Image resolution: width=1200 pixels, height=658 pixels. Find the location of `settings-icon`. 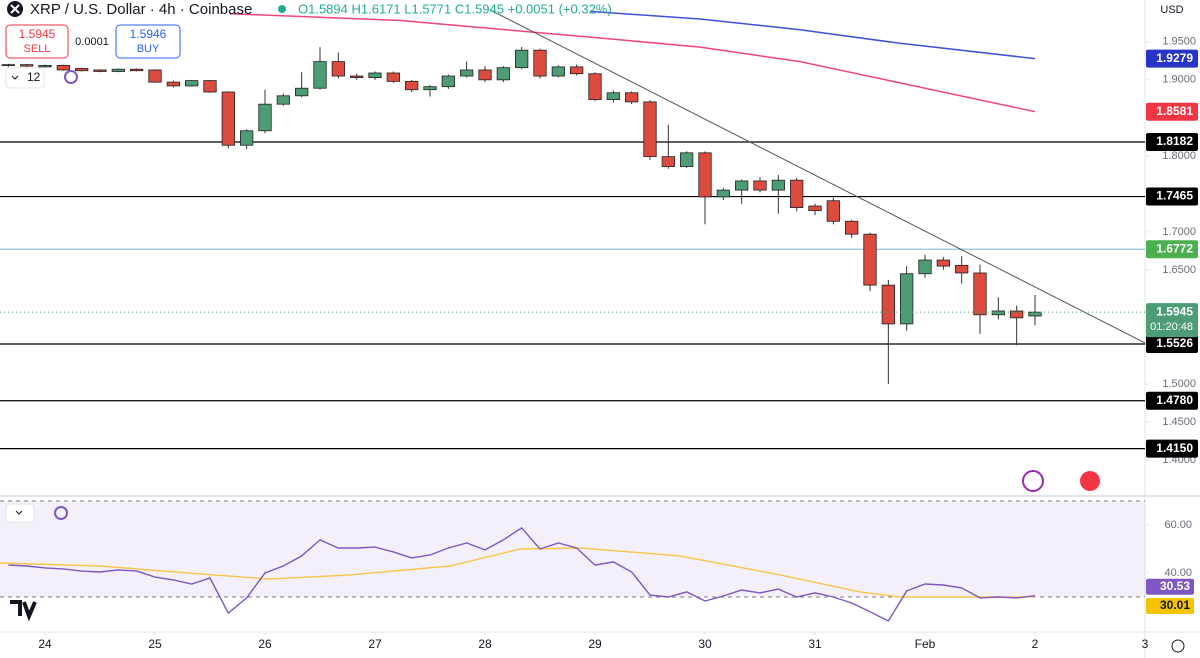

settings-icon is located at coordinates (1178, 646).